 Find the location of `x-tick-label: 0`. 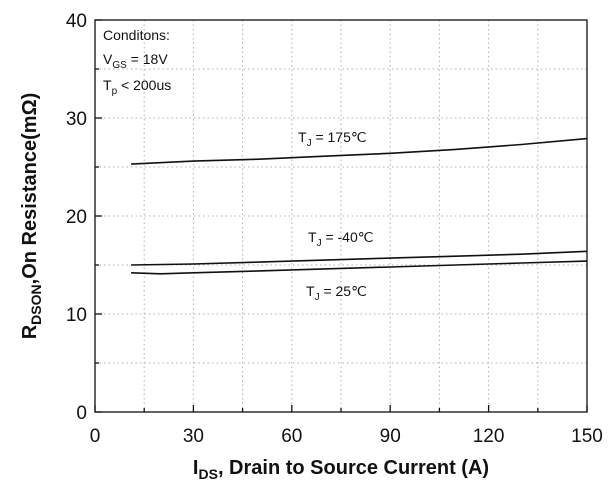

x-tick-label: 0 is located at coordinates (95, 436).